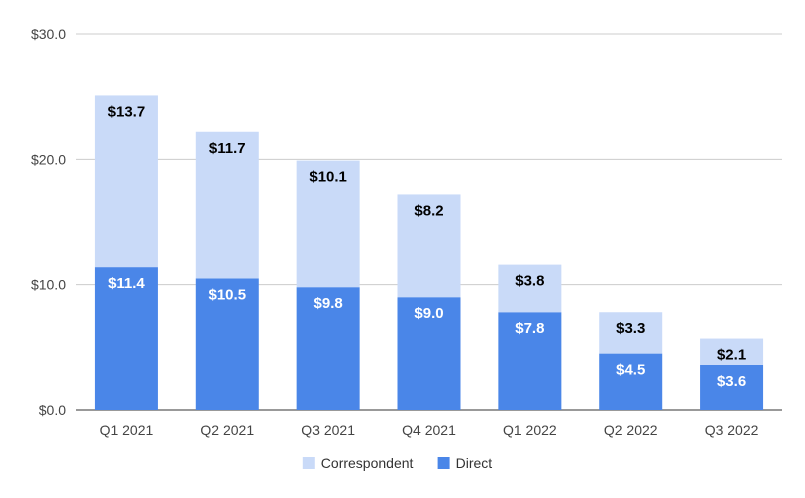 Image resolution: width=805 pixels, height=498 pixels. Describe the element at coordinates (429, 246) in the screenshot. I see `bar-correspondent-q4-2021` at that location.